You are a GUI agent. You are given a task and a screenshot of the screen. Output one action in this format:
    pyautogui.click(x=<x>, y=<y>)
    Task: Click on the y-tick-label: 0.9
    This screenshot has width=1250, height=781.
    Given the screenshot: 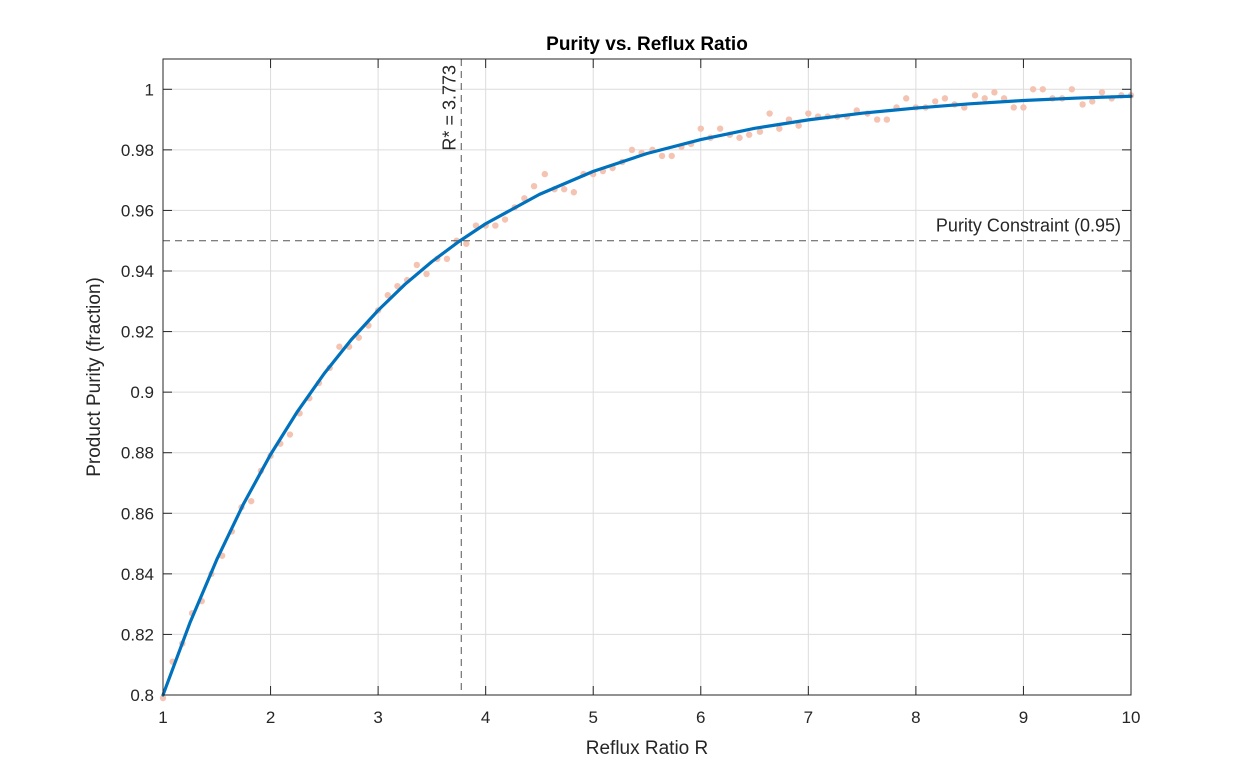 What is the action you would take?
    pyautogui.click(x=142, y=392)
    